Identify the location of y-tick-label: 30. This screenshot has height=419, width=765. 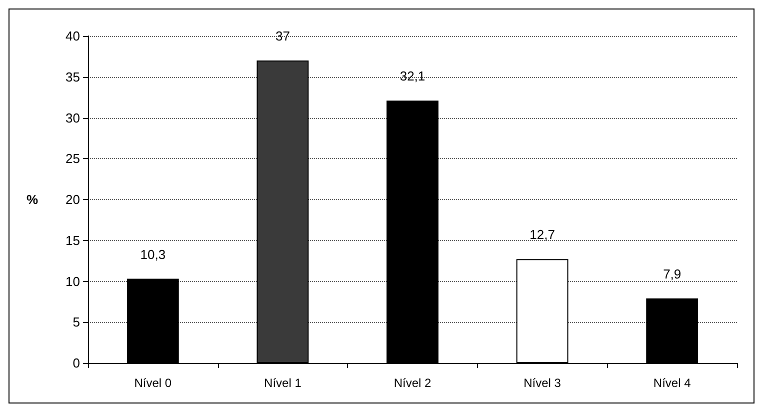
(73, 118).